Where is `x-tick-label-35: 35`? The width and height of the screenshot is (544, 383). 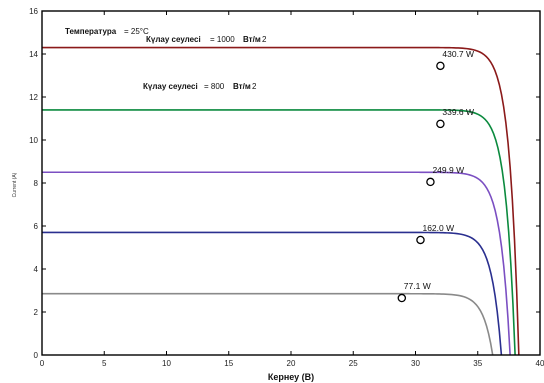
x-tick-label-35: 35 is located at coordinates (477, 363).